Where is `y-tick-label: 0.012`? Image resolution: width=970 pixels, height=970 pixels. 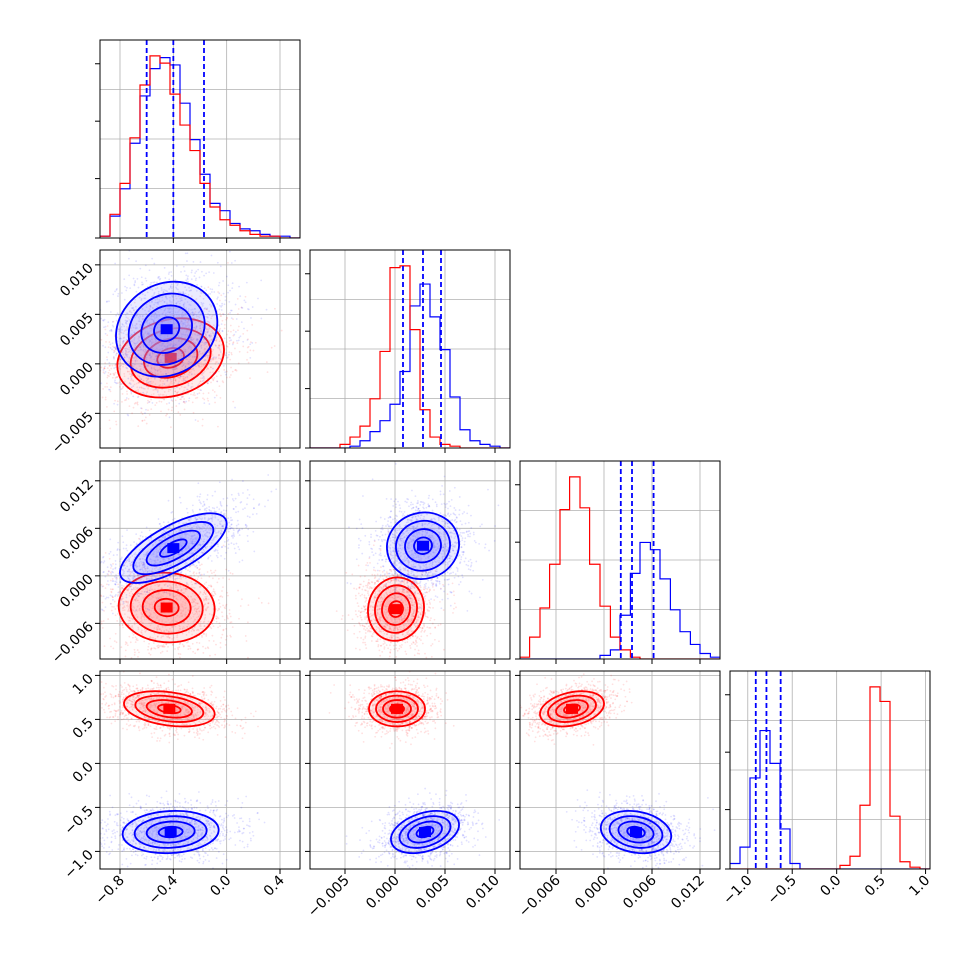
y-tick-label: 0.012 is located at coordinates (77, 496).